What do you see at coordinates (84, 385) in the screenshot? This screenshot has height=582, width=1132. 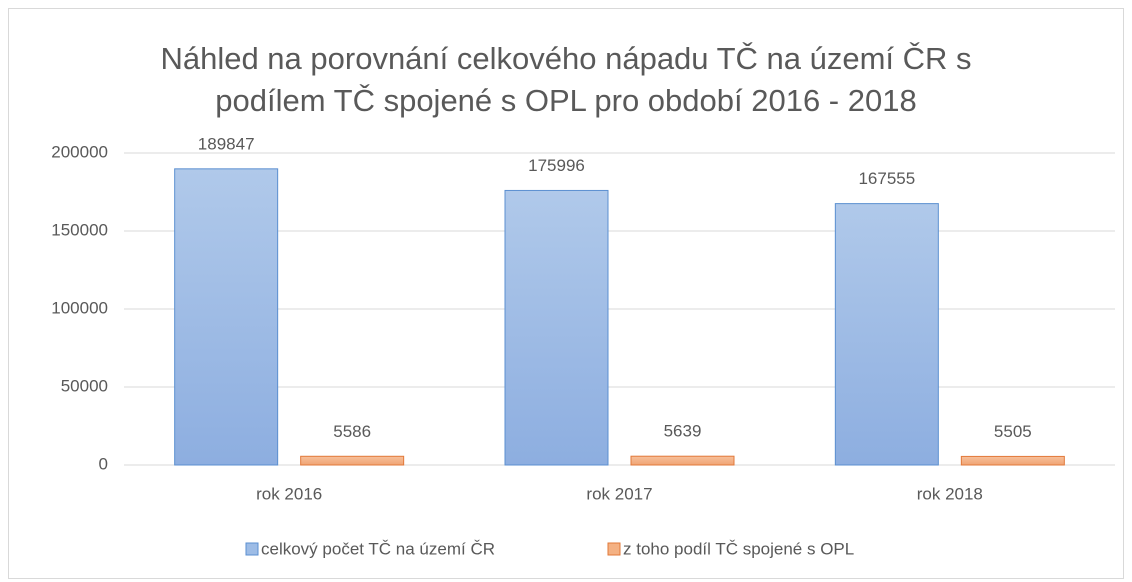 I see `y-tick-label: 50000` at bounding box center [84, 385].